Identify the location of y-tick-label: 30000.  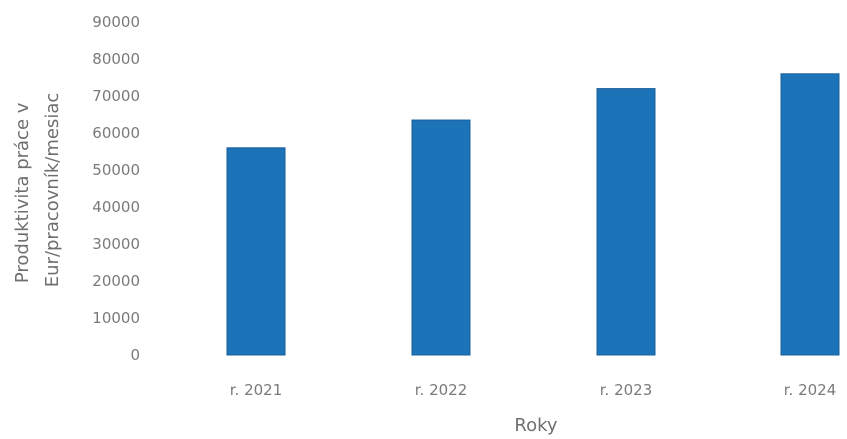
(116, 244).